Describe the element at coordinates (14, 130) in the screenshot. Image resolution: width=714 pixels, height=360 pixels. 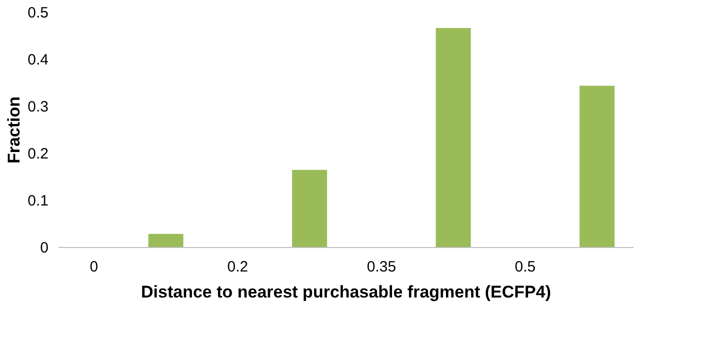
I see `y-axis-title: Fraction` at that location.